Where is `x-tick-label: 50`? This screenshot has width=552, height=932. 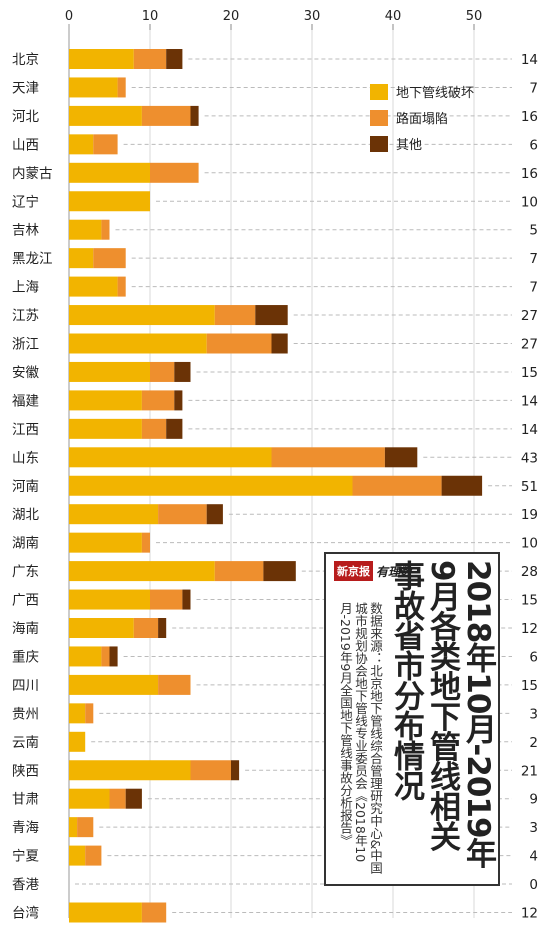
x-tick-label: 50 is located at coordinates (474, 16).